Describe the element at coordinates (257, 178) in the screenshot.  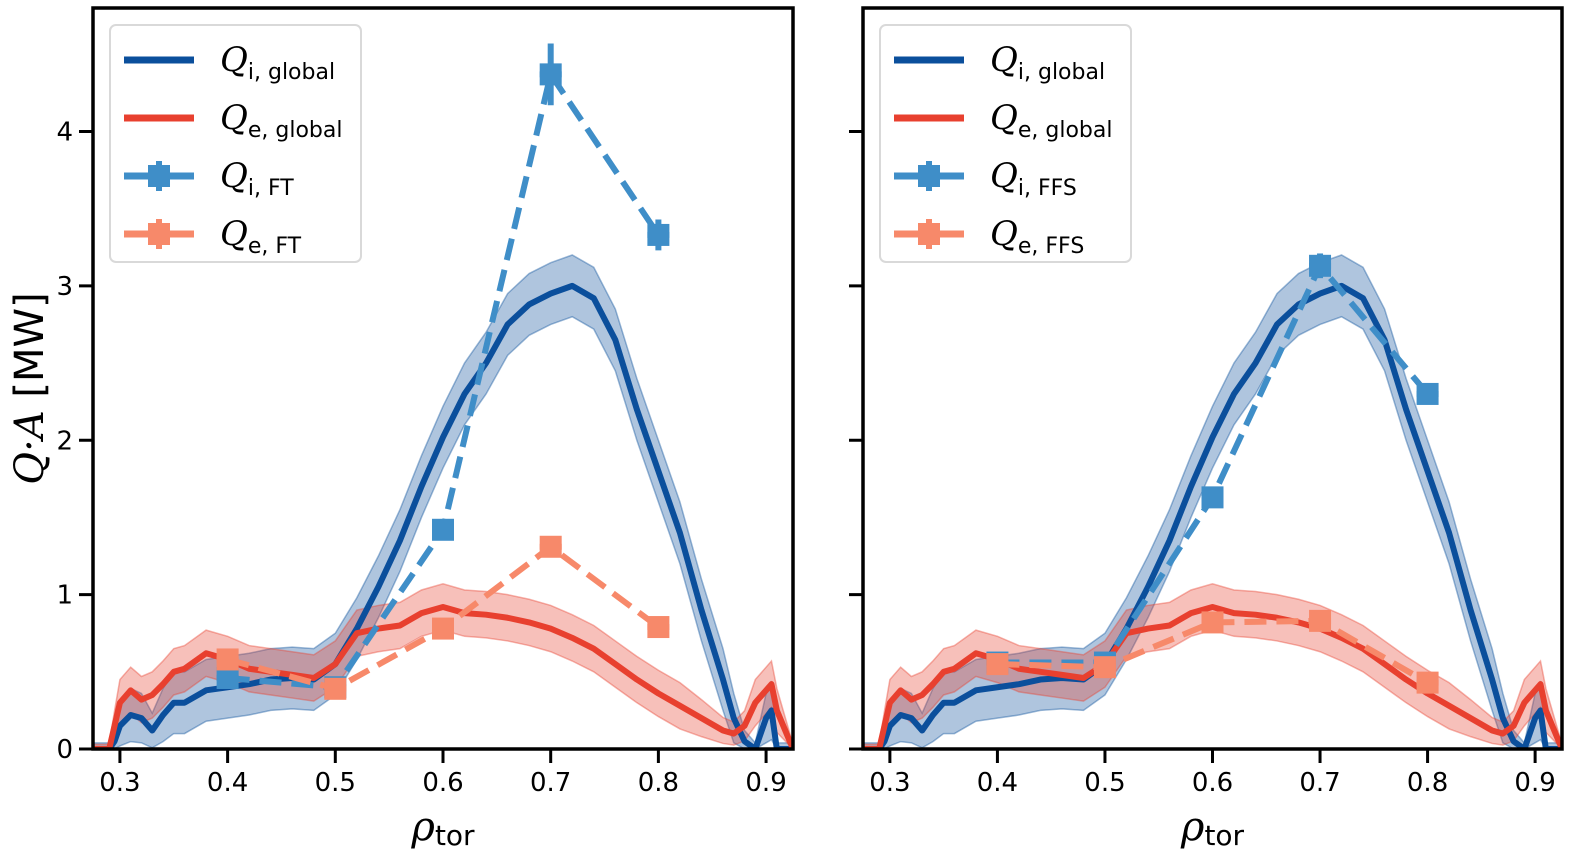
I see `legend-label-2: Qi, FT` at that location.